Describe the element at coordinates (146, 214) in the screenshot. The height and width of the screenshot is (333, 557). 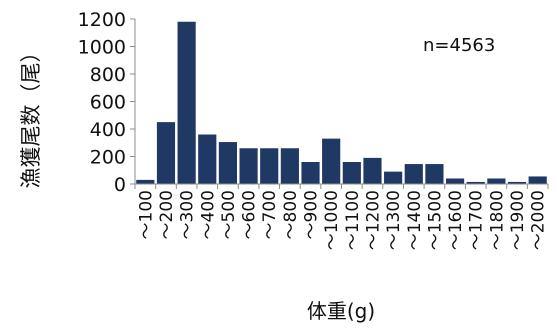
I see `x-tick-label-0: ～100` at that location.